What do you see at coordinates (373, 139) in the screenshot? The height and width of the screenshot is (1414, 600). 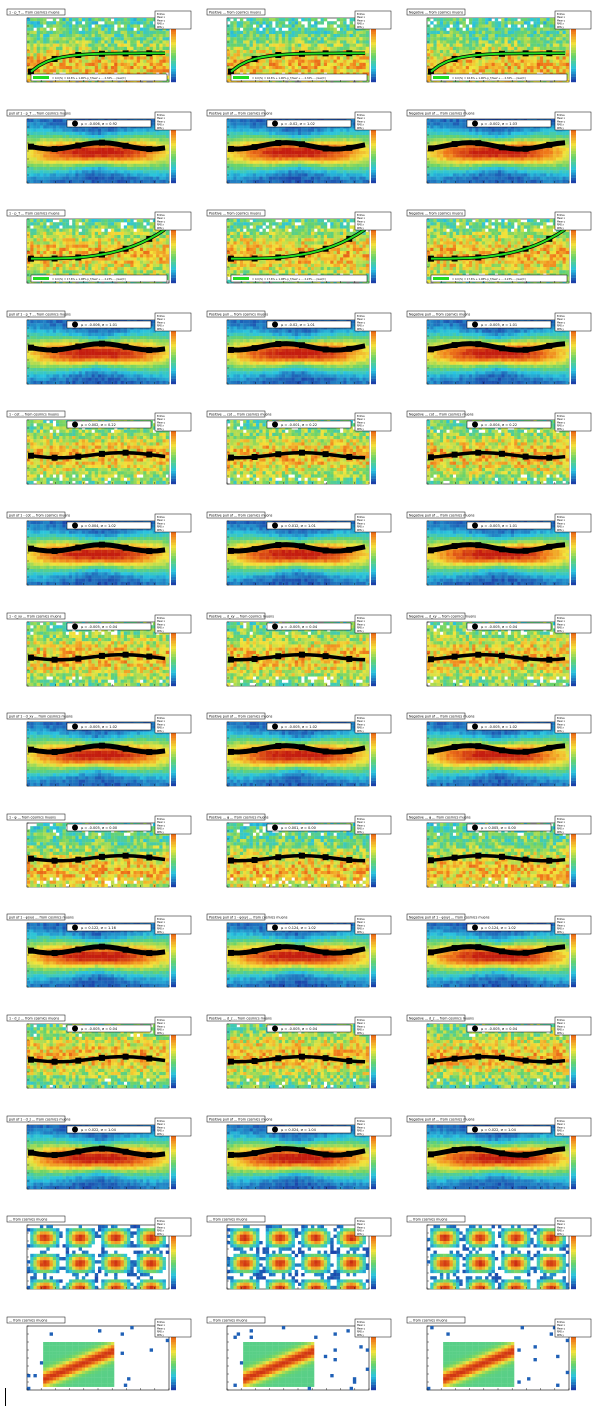 I see `color-scale-step` at bounding box center [373, 139].